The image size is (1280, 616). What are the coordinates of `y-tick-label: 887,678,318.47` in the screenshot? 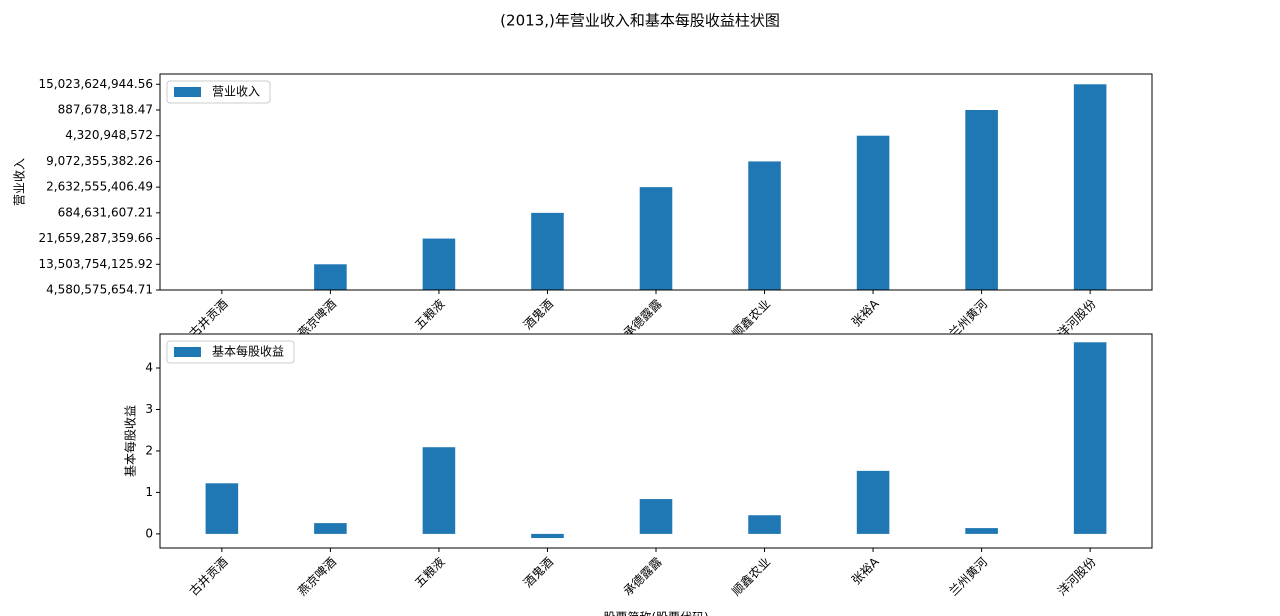 It's located at (105, 110).